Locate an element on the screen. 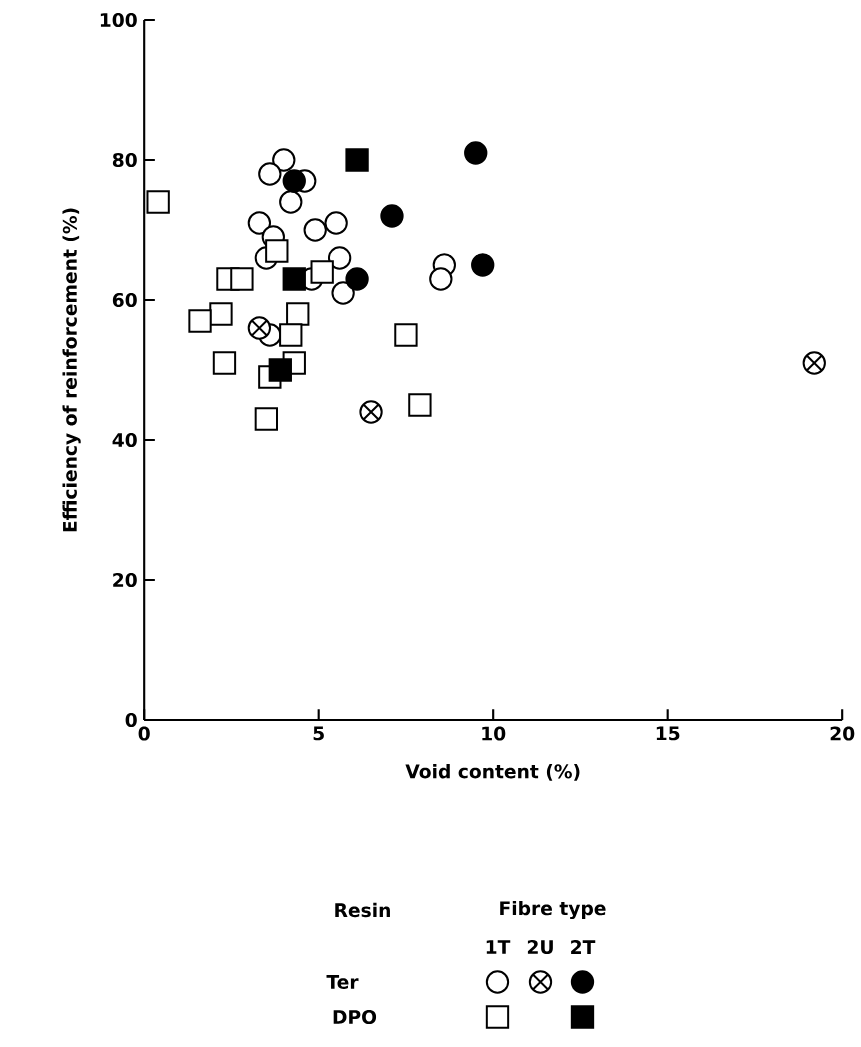  x-tick-label: 20 is located at coordinates (842, 733).